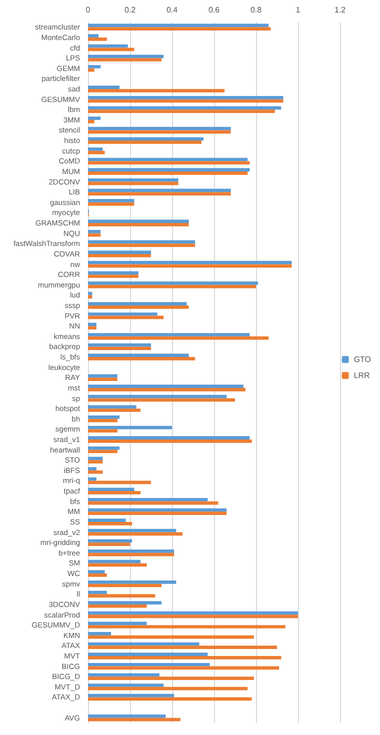  What do you see at coordinates (130, 10) in the screenshot?
I see `x-tick-label: 0.2` at bounding box center [130, 10].